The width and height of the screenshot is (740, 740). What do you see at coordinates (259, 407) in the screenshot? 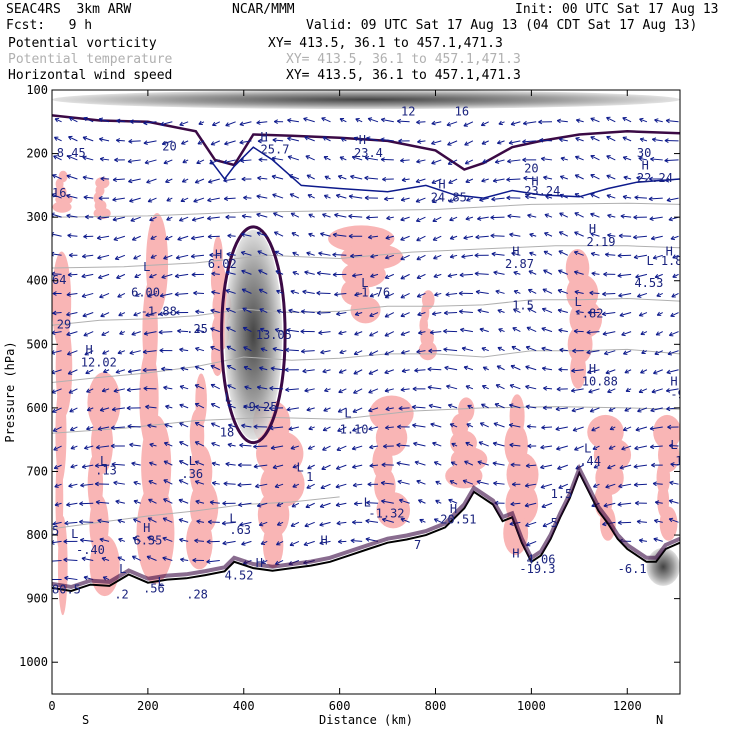
I see `field-annotation: -9.25` at bounding box center [259, 407].